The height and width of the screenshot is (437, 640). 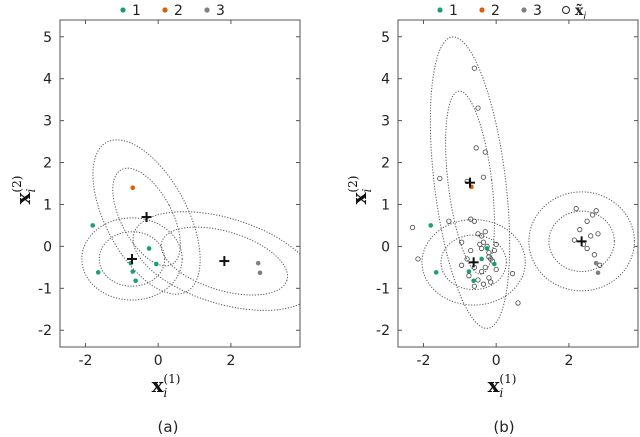 I want to click on x-axis-label-a: xi(1), so click(x=166, y=386).